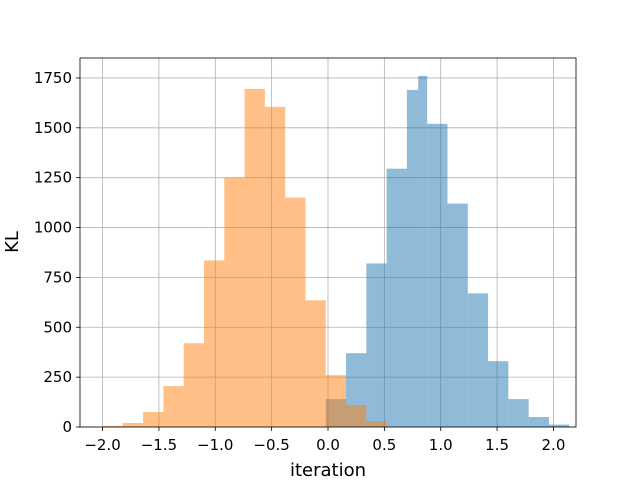  What do you see at coordinates (384, 445) in the screenshot?
I see `x-tick-label: 0.5` at bounding box center [384, 445].